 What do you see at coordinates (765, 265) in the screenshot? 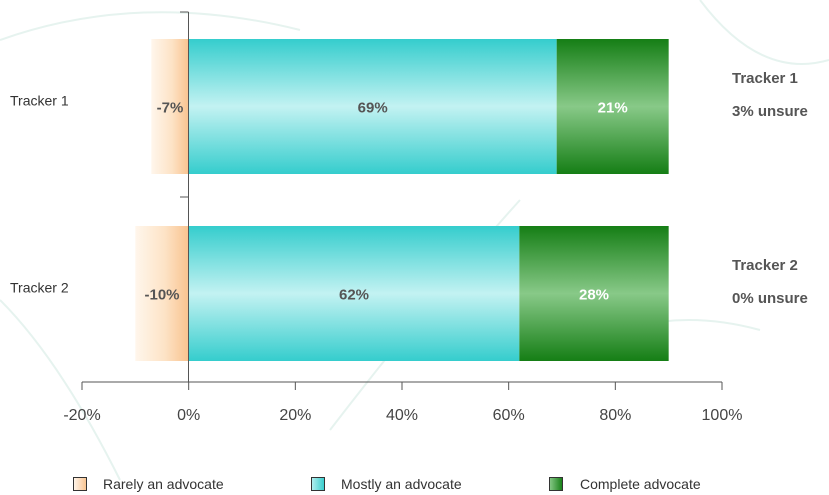
I see `side-note-title-2: Tracker 2` at bounding box center [765, 265].